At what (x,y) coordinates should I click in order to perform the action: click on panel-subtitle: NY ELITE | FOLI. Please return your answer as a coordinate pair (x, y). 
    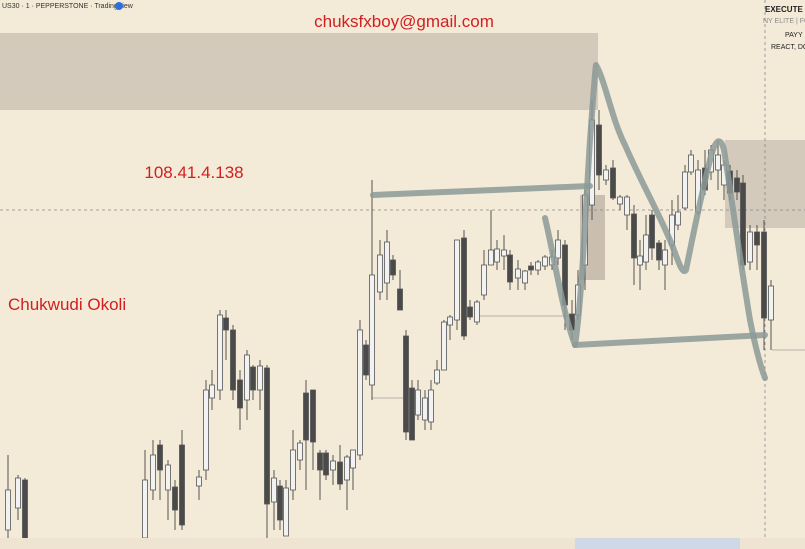
    Looking at the image, I should click on (784, 21).